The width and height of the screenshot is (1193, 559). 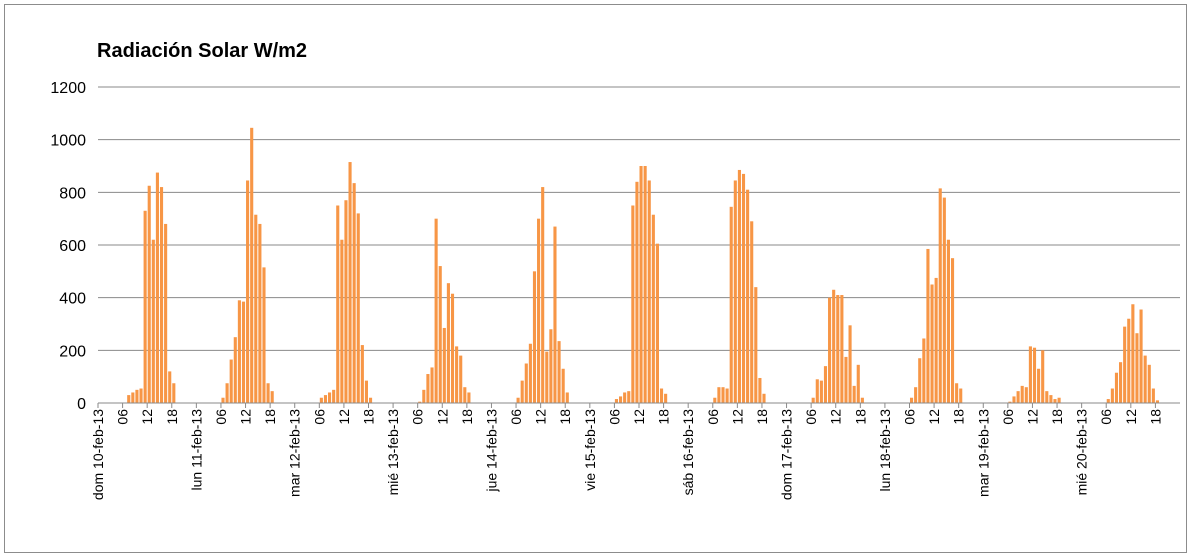 What do you see at coordinates (72, 299) in the screenshot?
I see `y-tick-label: 400` at bounding box center [72, 299].